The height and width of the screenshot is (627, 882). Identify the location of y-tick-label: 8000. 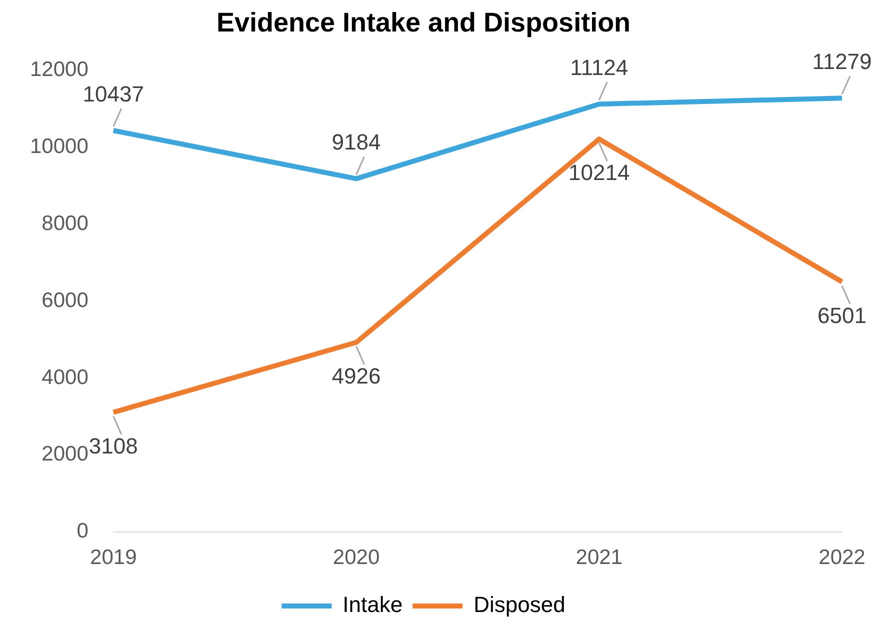
(65, 223).